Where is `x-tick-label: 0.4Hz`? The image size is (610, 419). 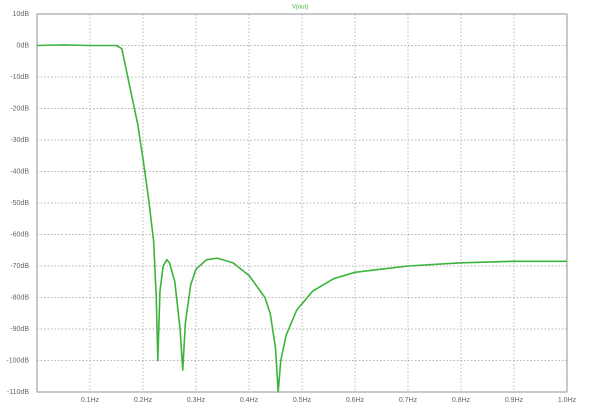 x-tick-label: 0.4Hz is located at coordinates (249, 400).